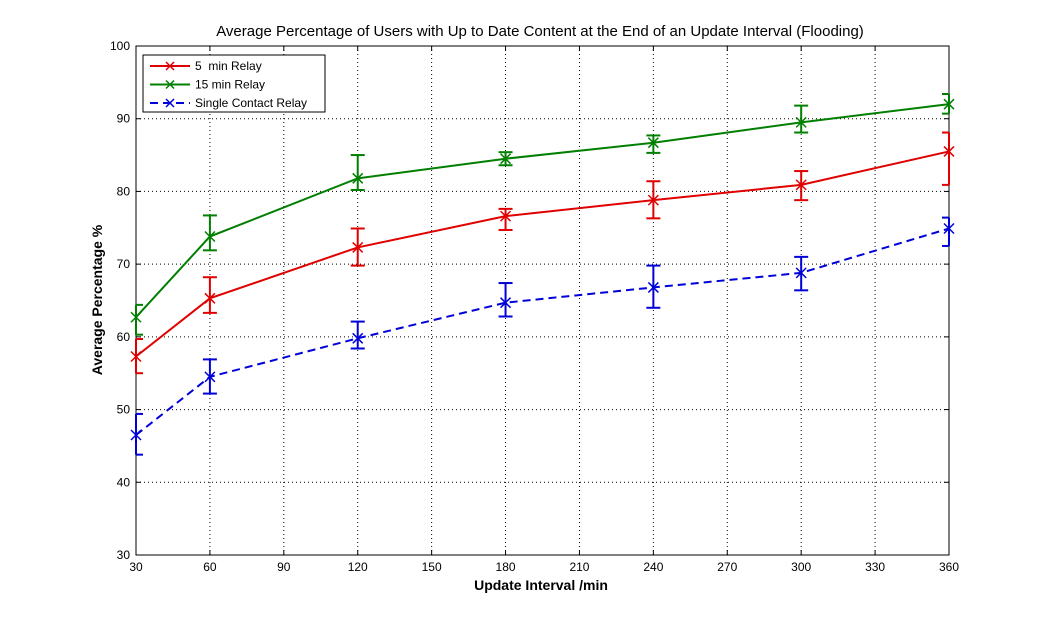 This screenshot has height=624, width=1047. Describe the element at coordinates (875, 567) in the screenshot. I see `x-tick-label: 330` at that location.